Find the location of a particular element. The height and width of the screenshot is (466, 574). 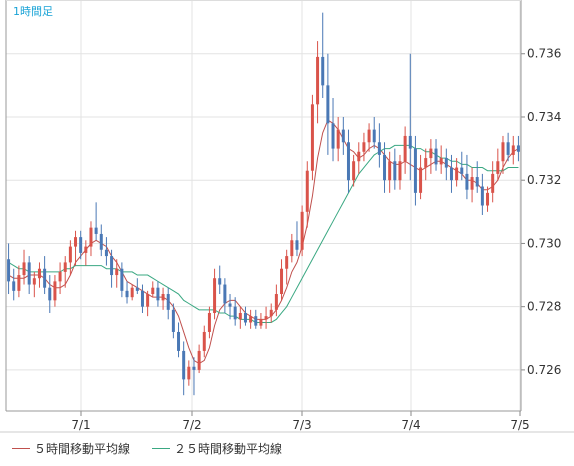

legend-label-ma25: ２５時間移動平均線 is located at coordinates (228, 448).